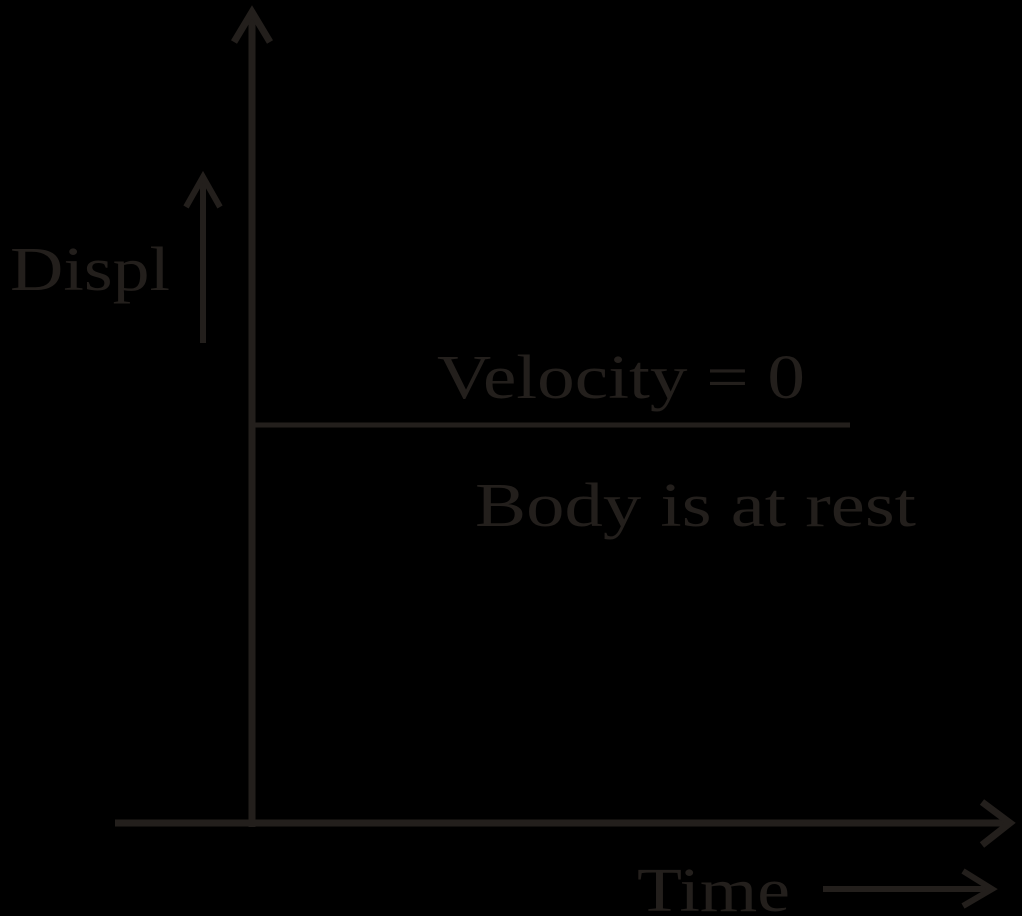 The height and width of the screenshot is (916, 1022). Describe the element at coordinates (621, 378) in the screenshot. I see `velocity-annotation: Velocity = 0` at that location.